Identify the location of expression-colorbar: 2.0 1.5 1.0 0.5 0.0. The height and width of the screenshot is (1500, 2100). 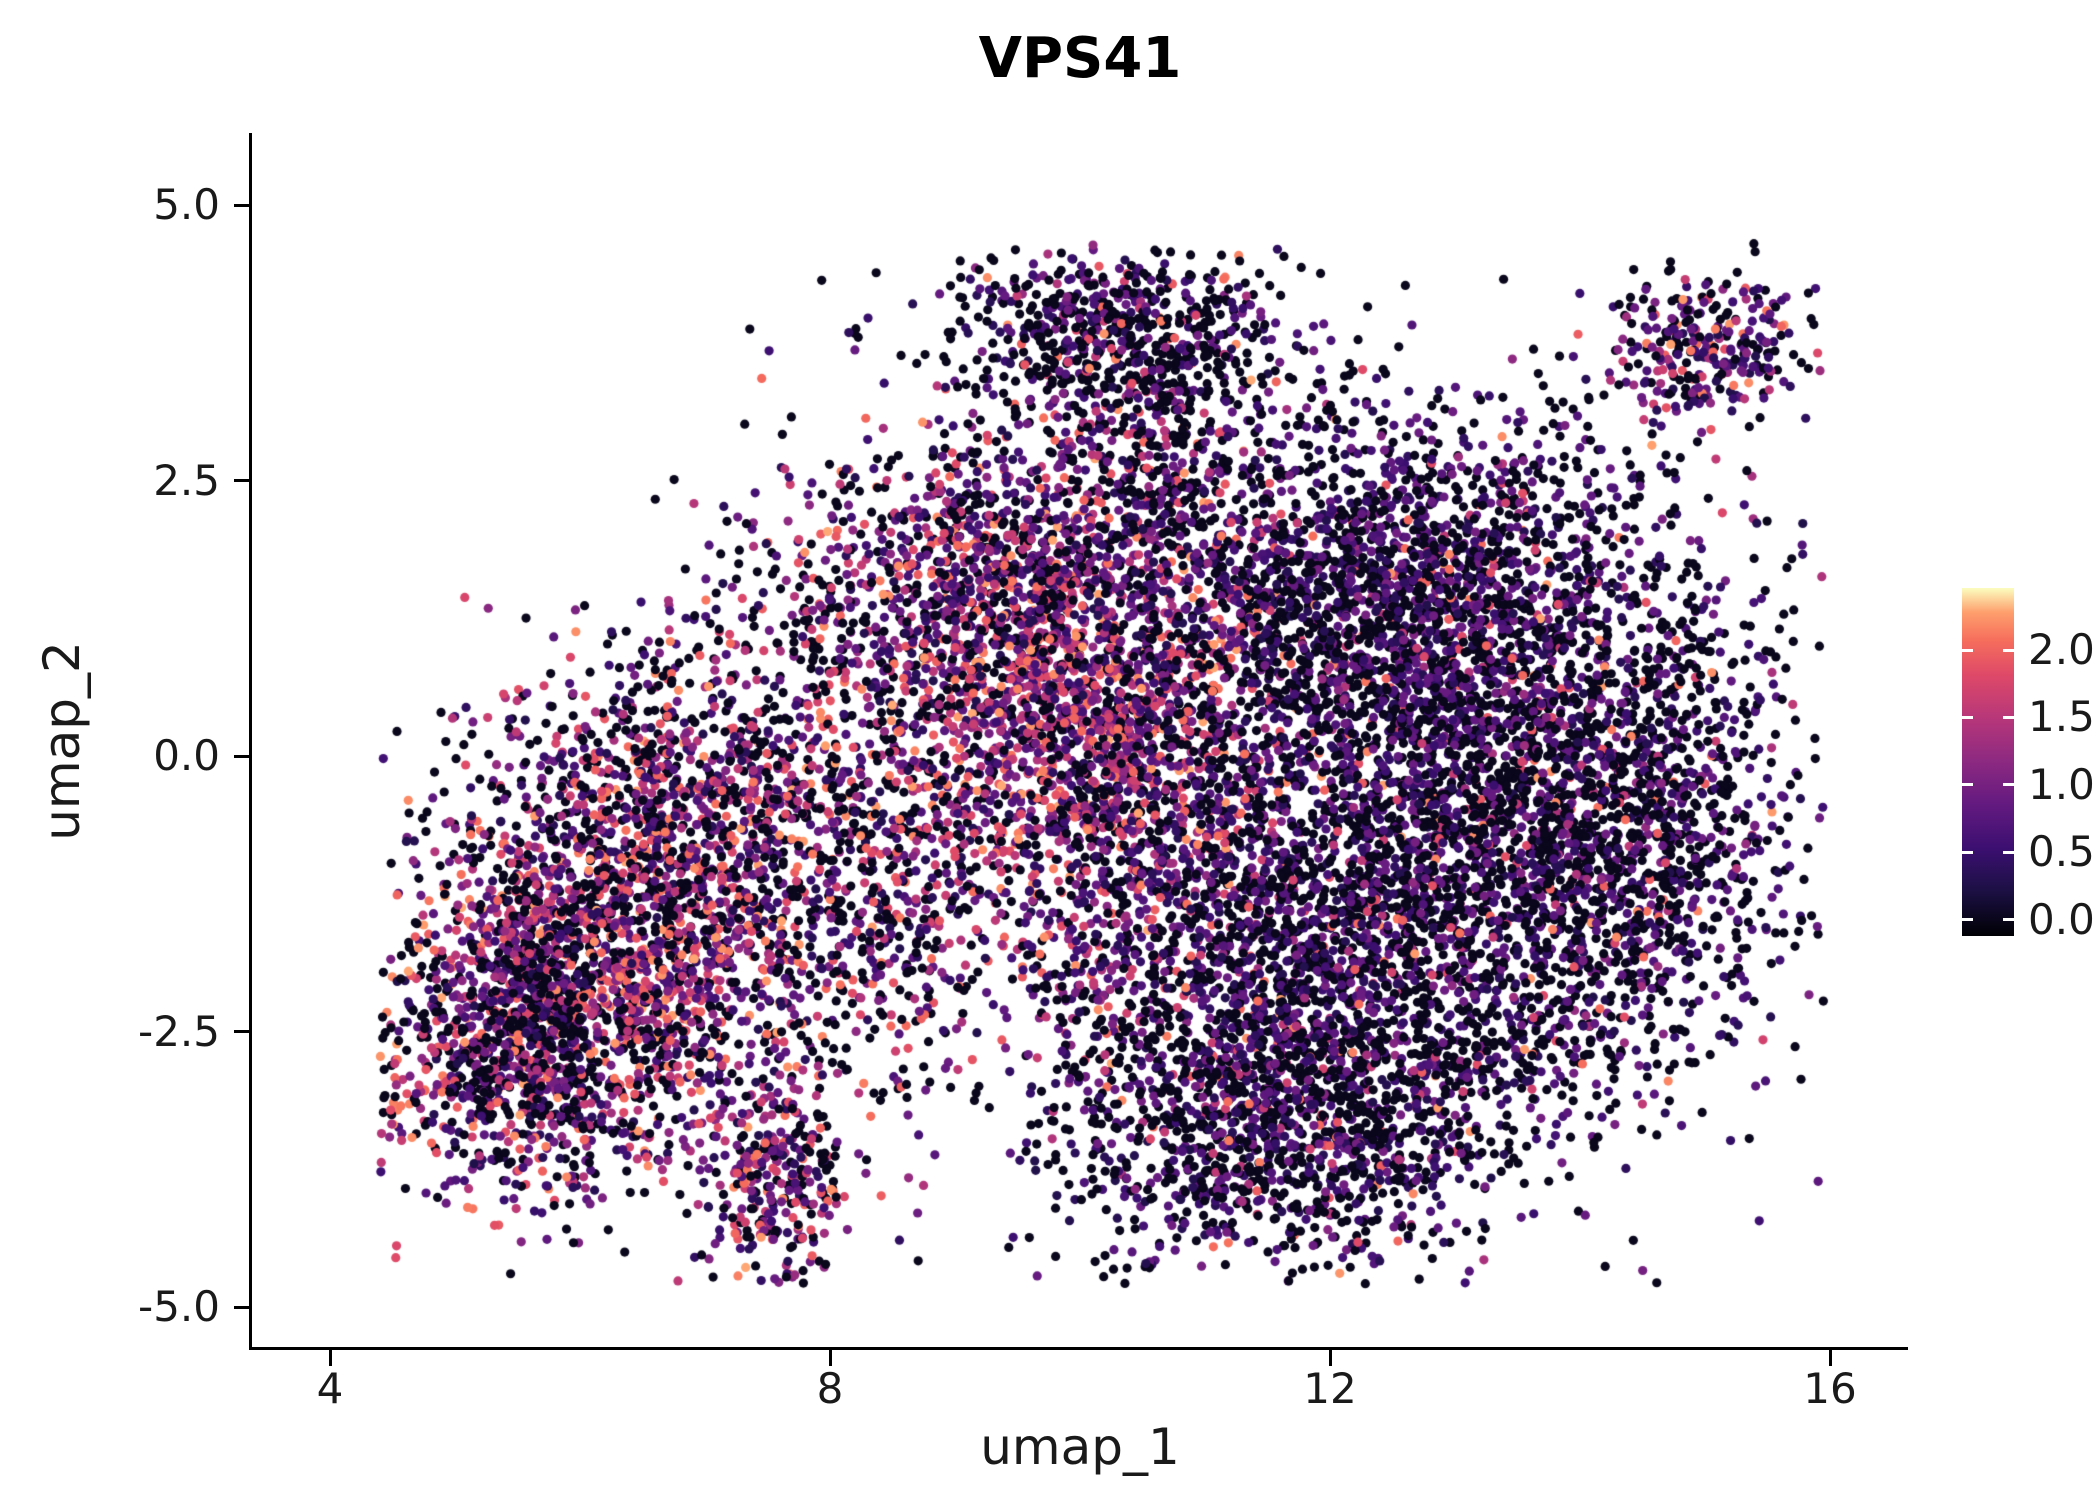
(2028, 765).